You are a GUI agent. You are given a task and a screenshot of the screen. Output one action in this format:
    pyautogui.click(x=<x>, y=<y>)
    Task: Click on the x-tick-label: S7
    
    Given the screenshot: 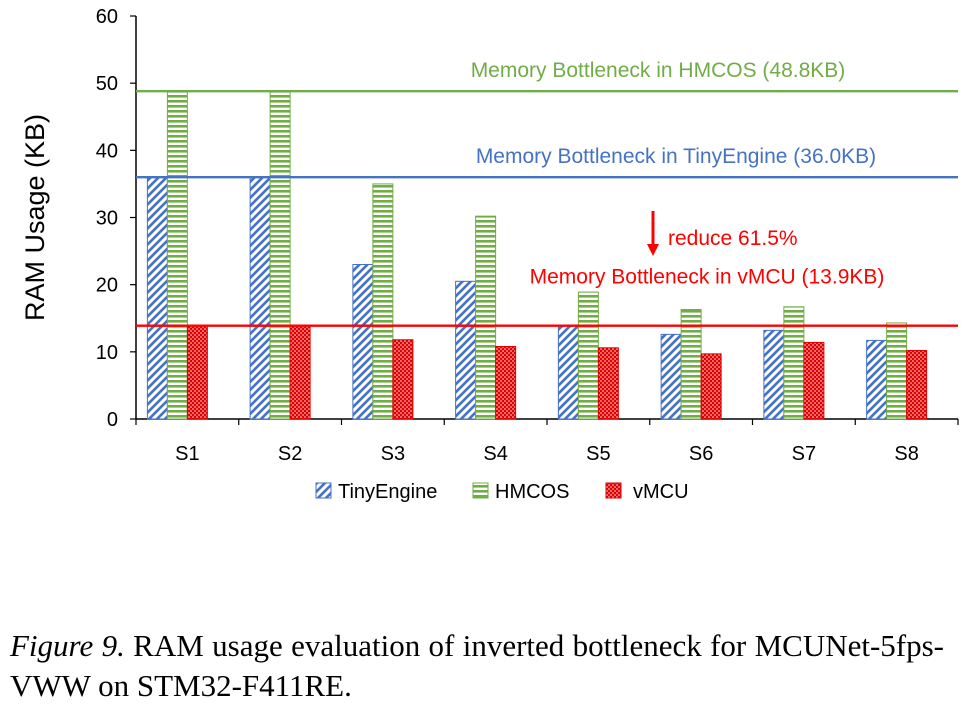 What is the action you would take?
    pyautogui.click(x=804, y=454)
    